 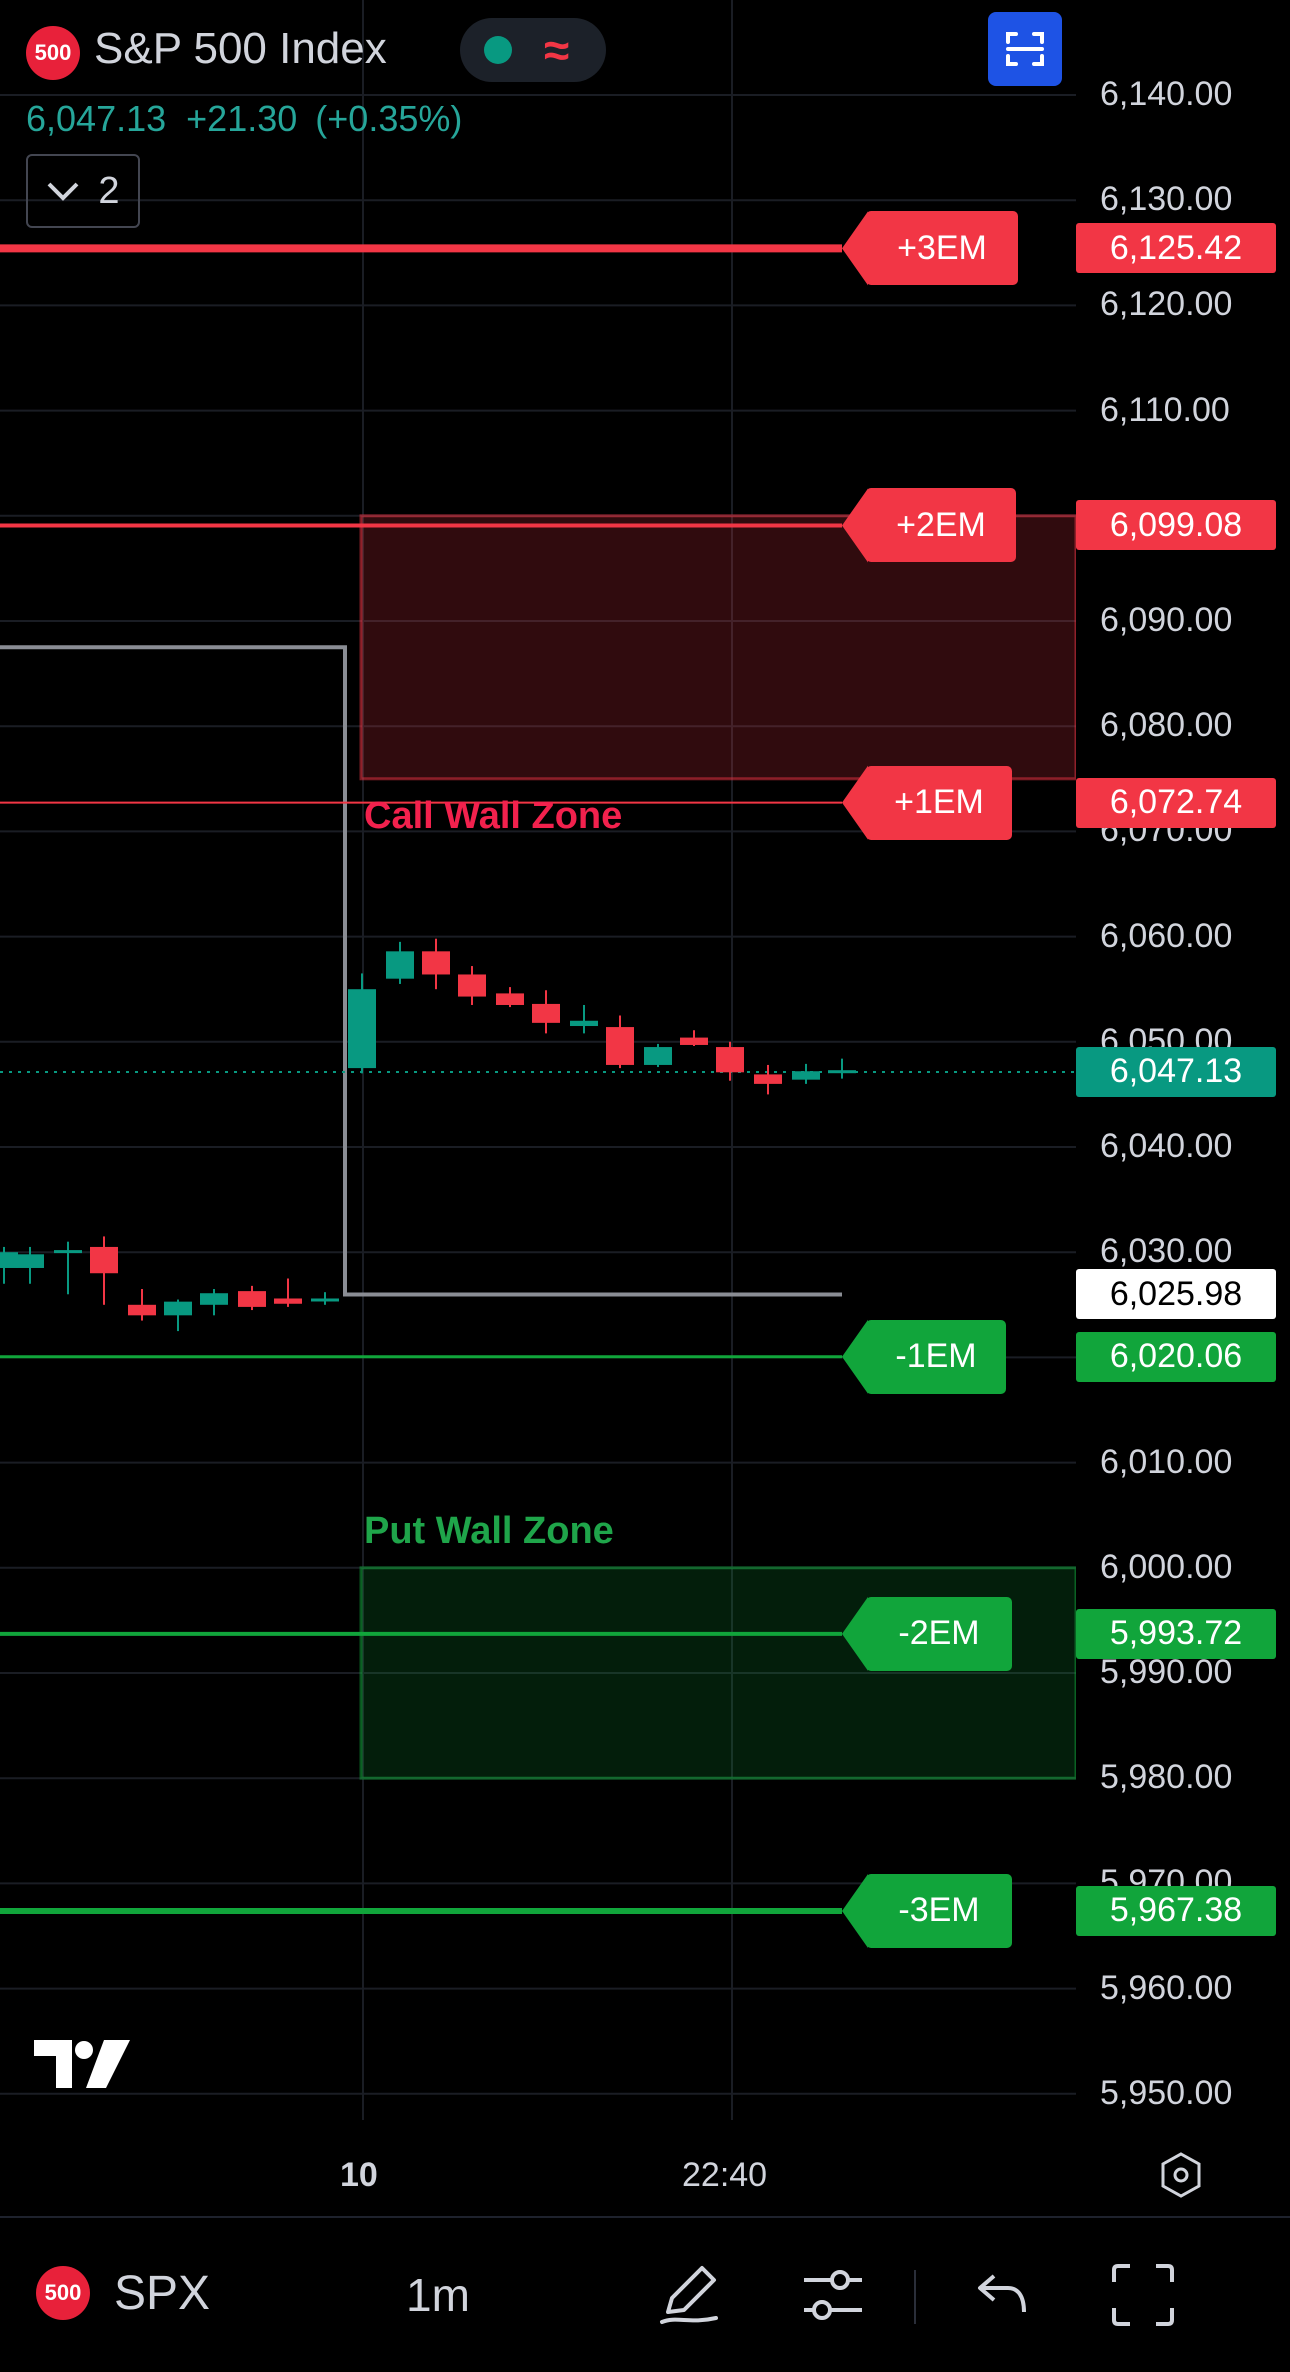 I want to click on call-wall-zone-label: Call Wall Zone, so click(x=493, y=815).